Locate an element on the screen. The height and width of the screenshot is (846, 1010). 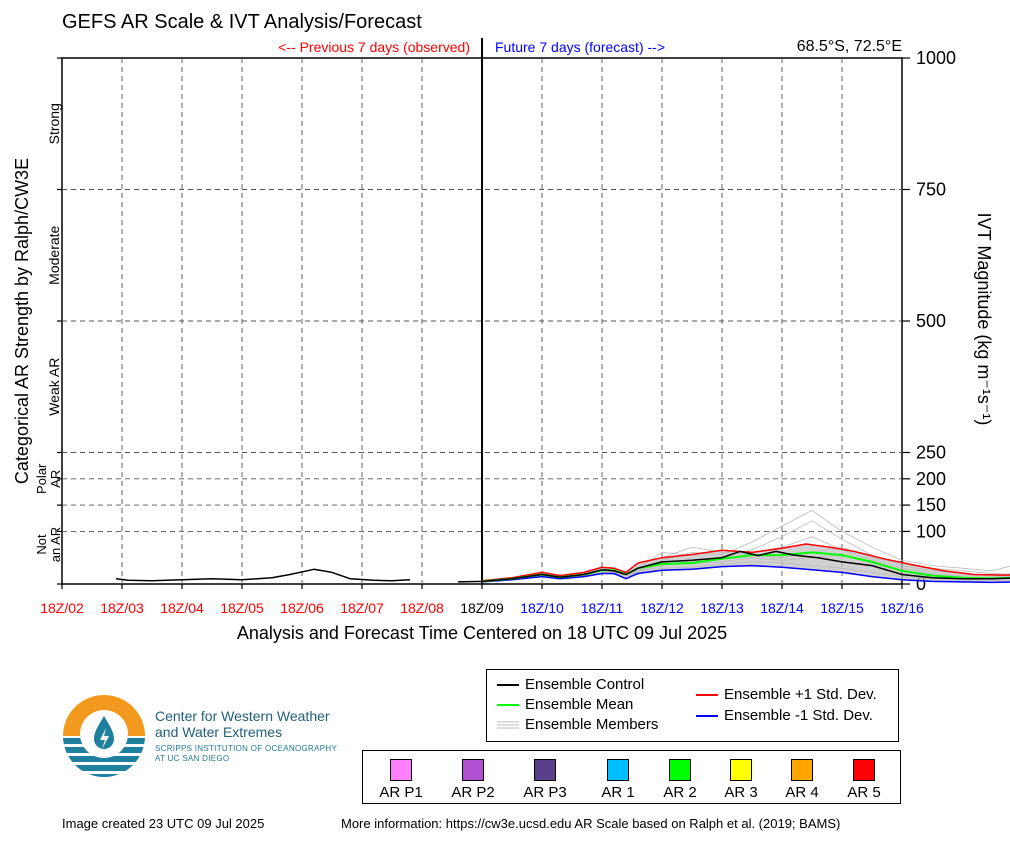
x-tick-label: 18Z/03 is located at coordinates (122, 608).